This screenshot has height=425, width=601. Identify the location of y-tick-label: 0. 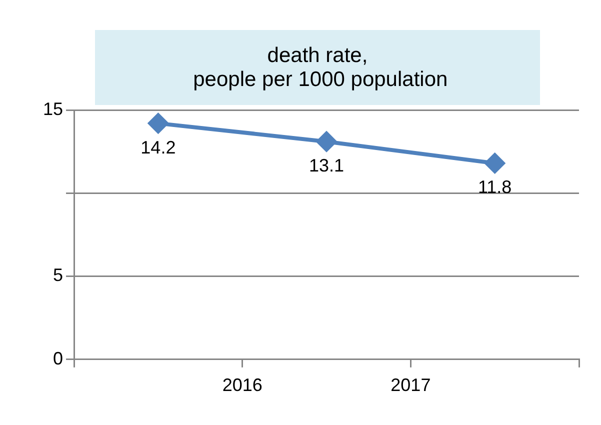
(58, 358).